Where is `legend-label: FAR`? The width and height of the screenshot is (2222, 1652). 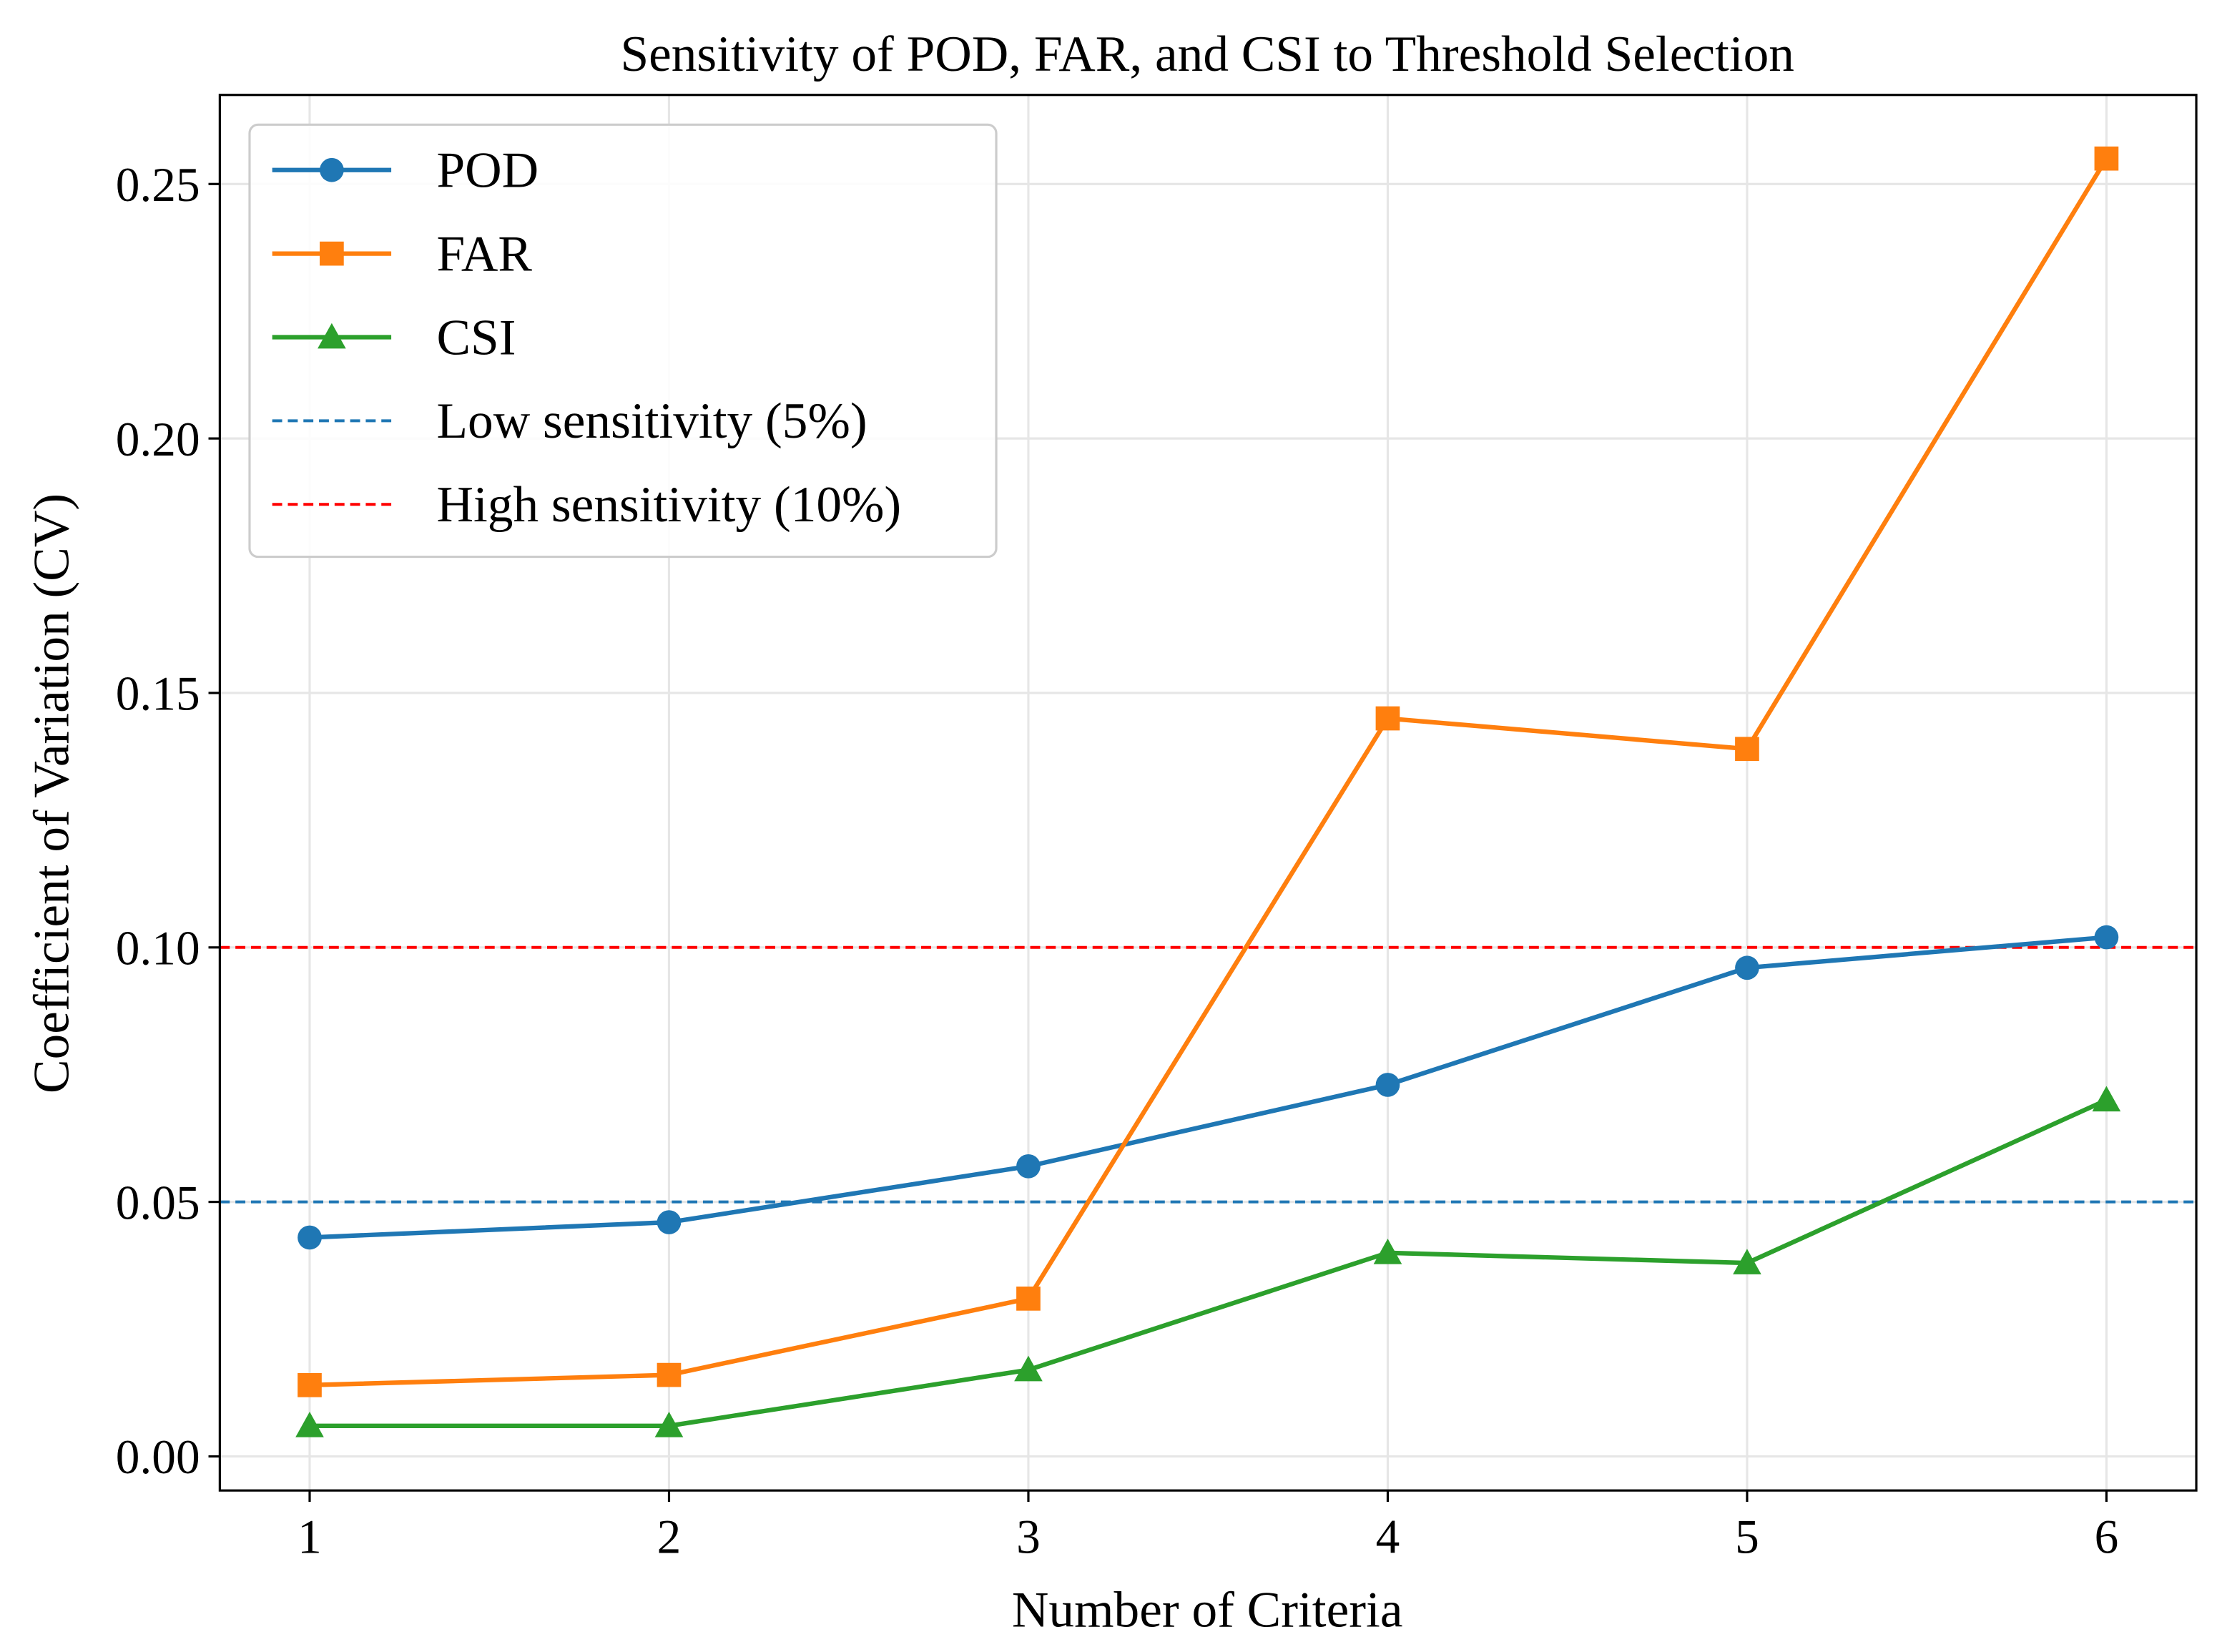 legend-label: FAR is located at coordinates (484, 254).